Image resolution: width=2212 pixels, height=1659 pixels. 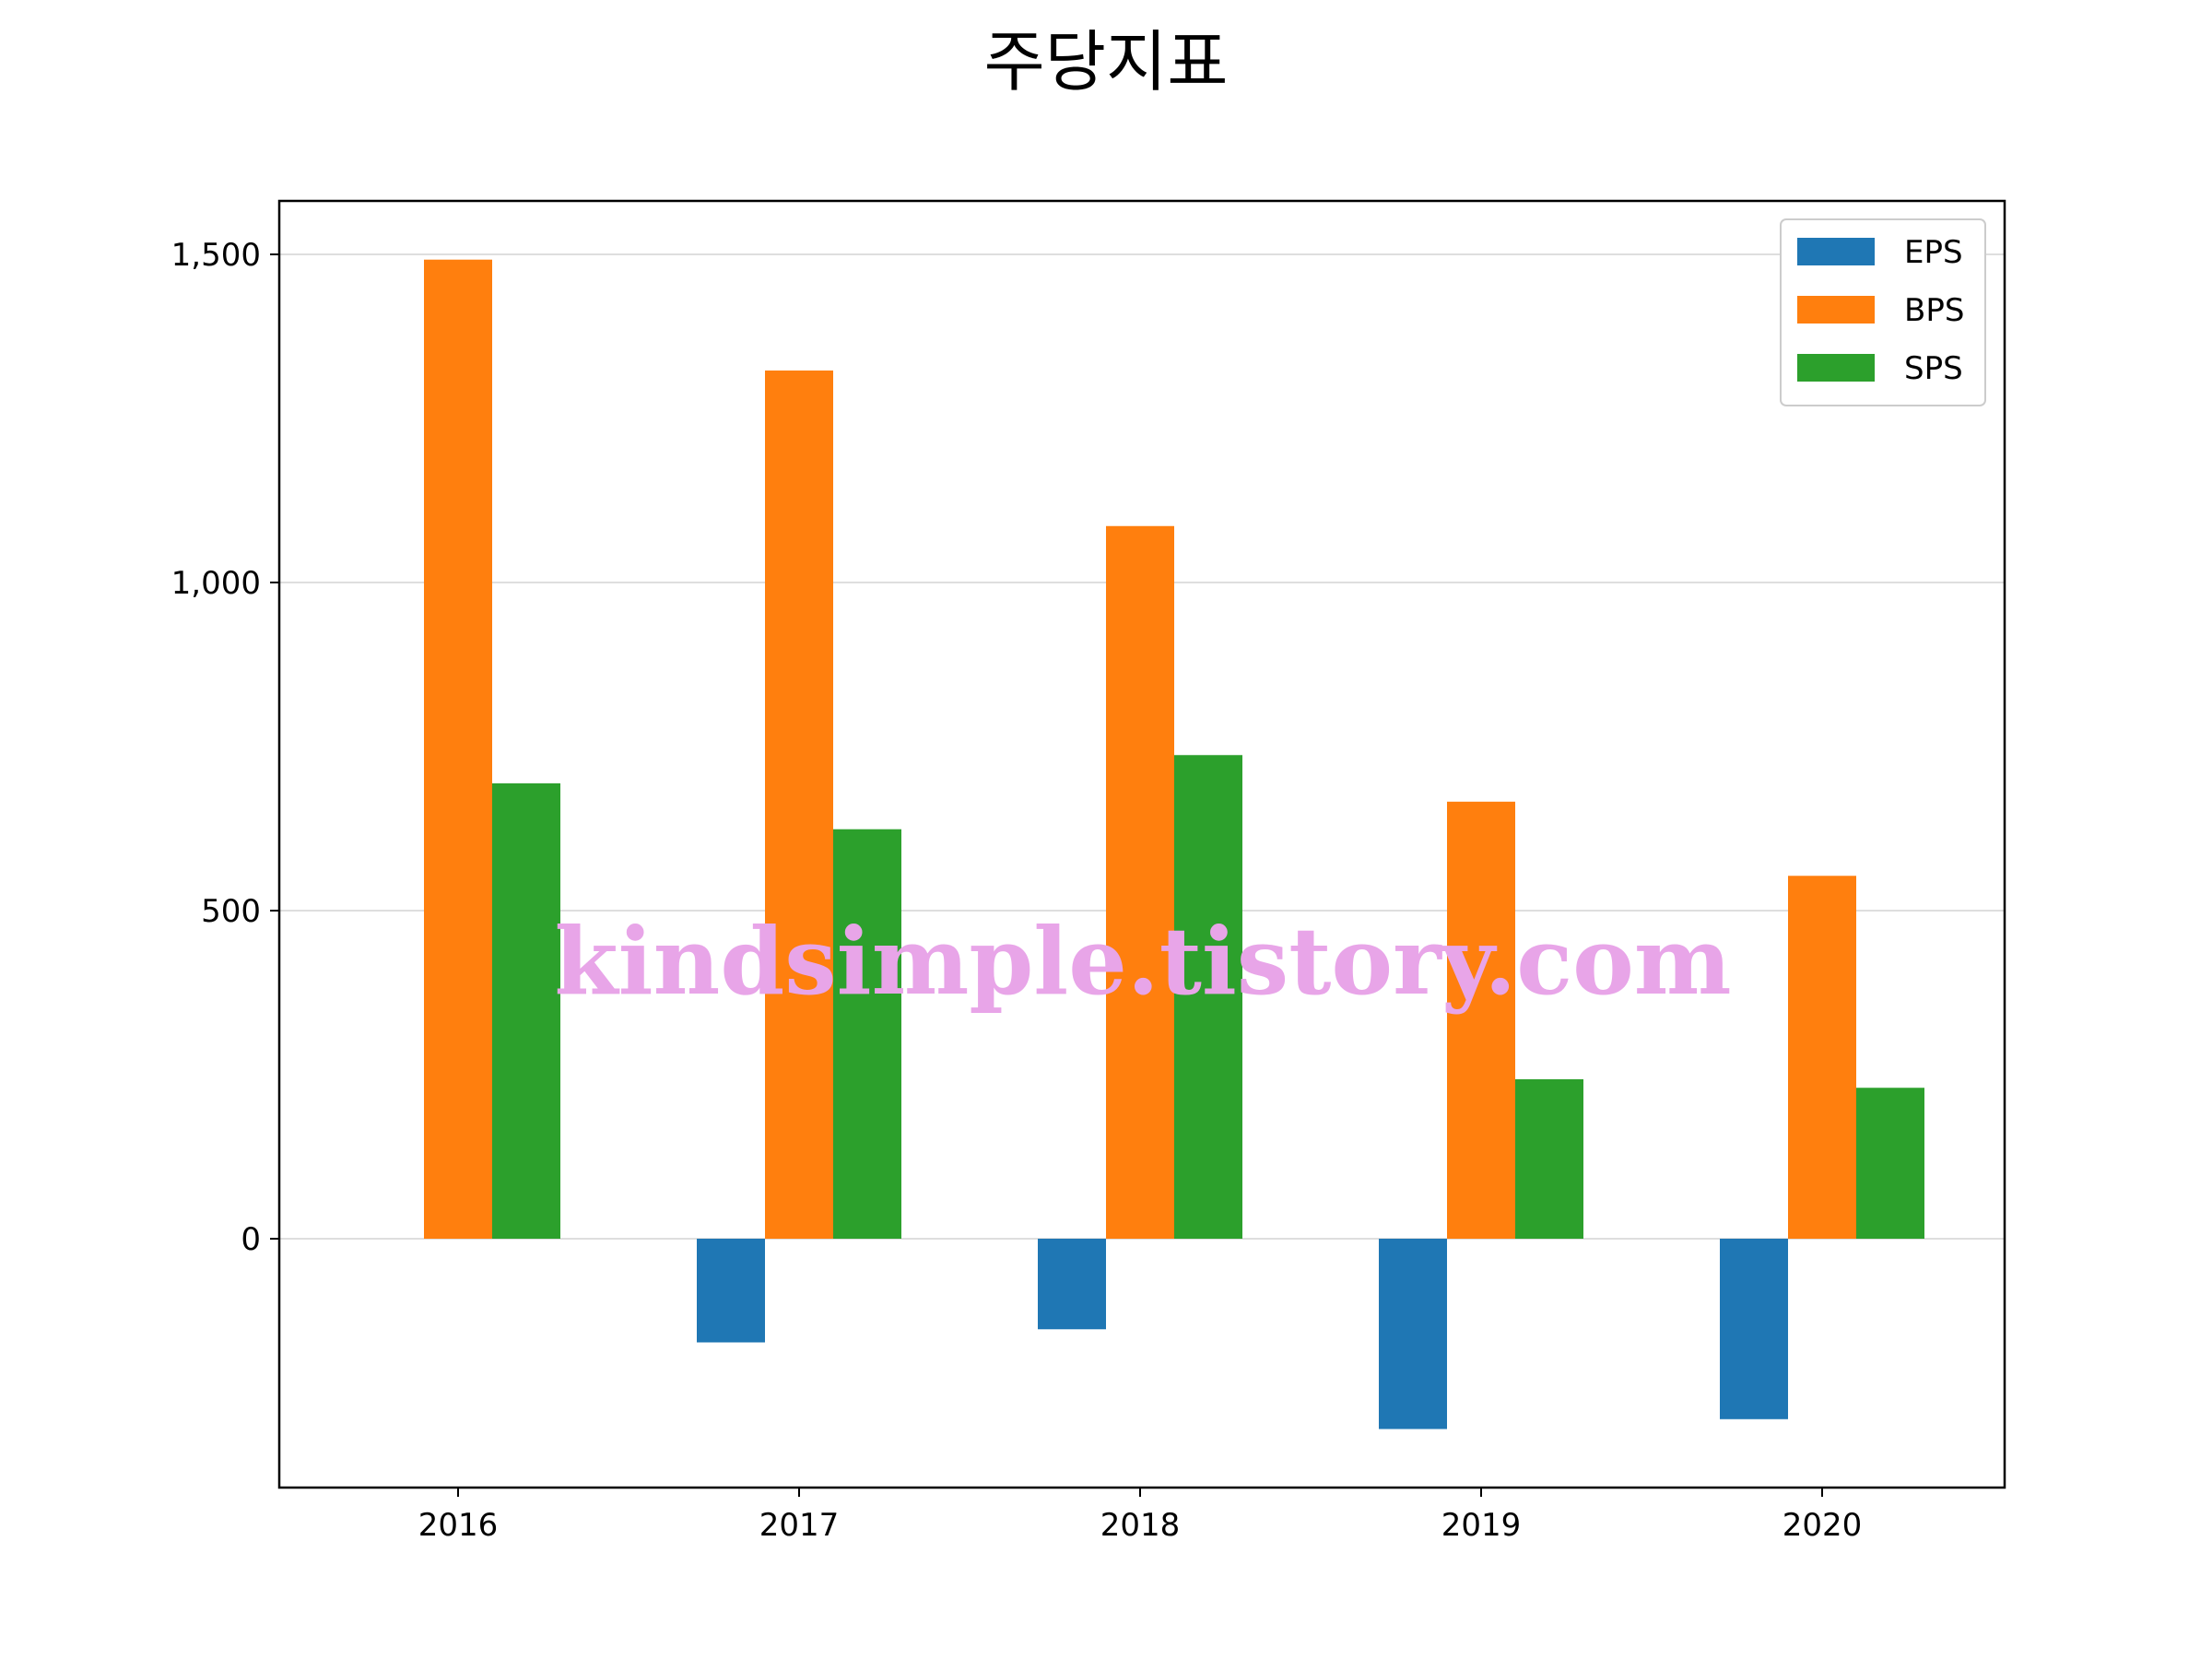 I want to click on legend: EPS BPS SPS, so click(x=1883, y=312).